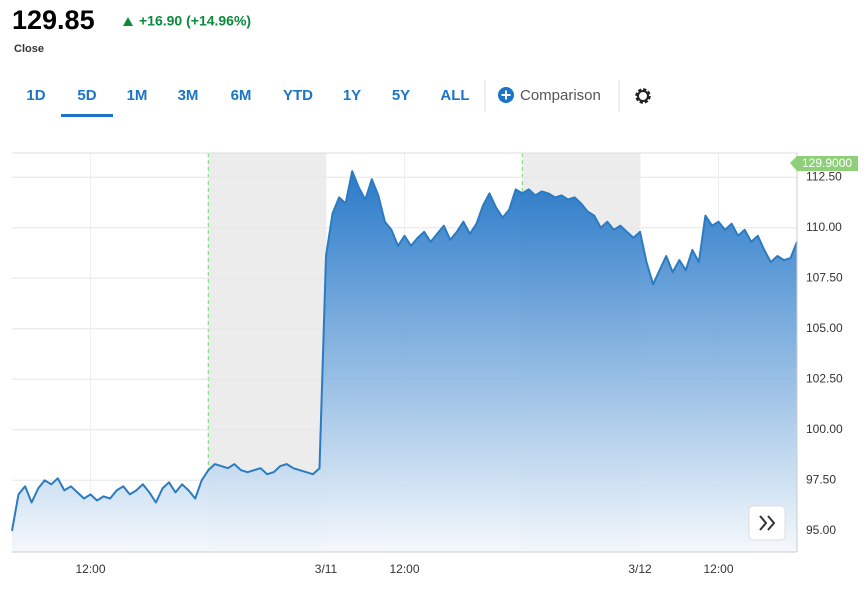 This screenshot has width=867, height=589. What do you see at coordinates (824, 378) in the screenshot?
I see `y-tick-label: 102.50` at bounding box center [824, 378].